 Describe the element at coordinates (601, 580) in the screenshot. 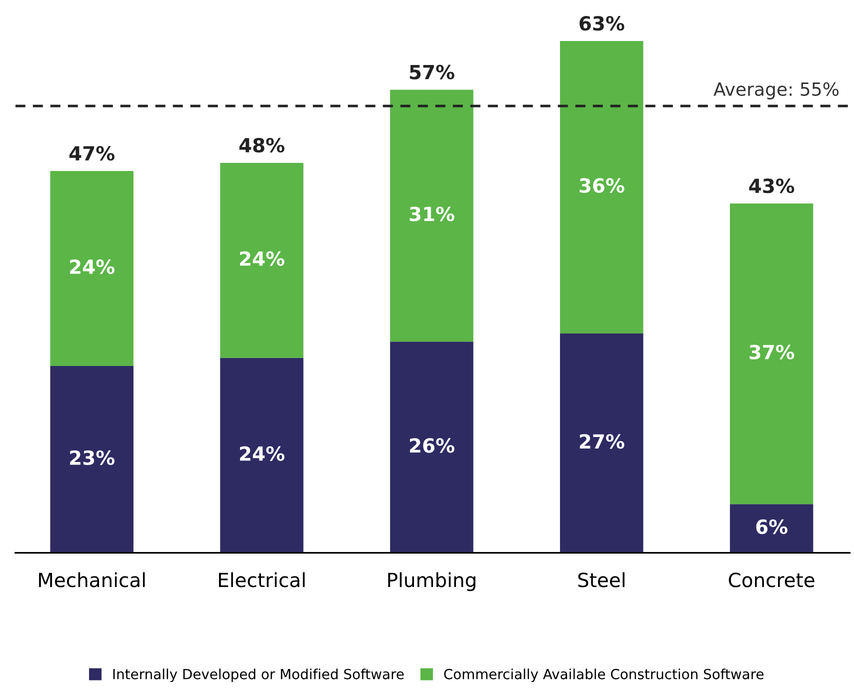

I see `x-tick-label: Steel` at that location.